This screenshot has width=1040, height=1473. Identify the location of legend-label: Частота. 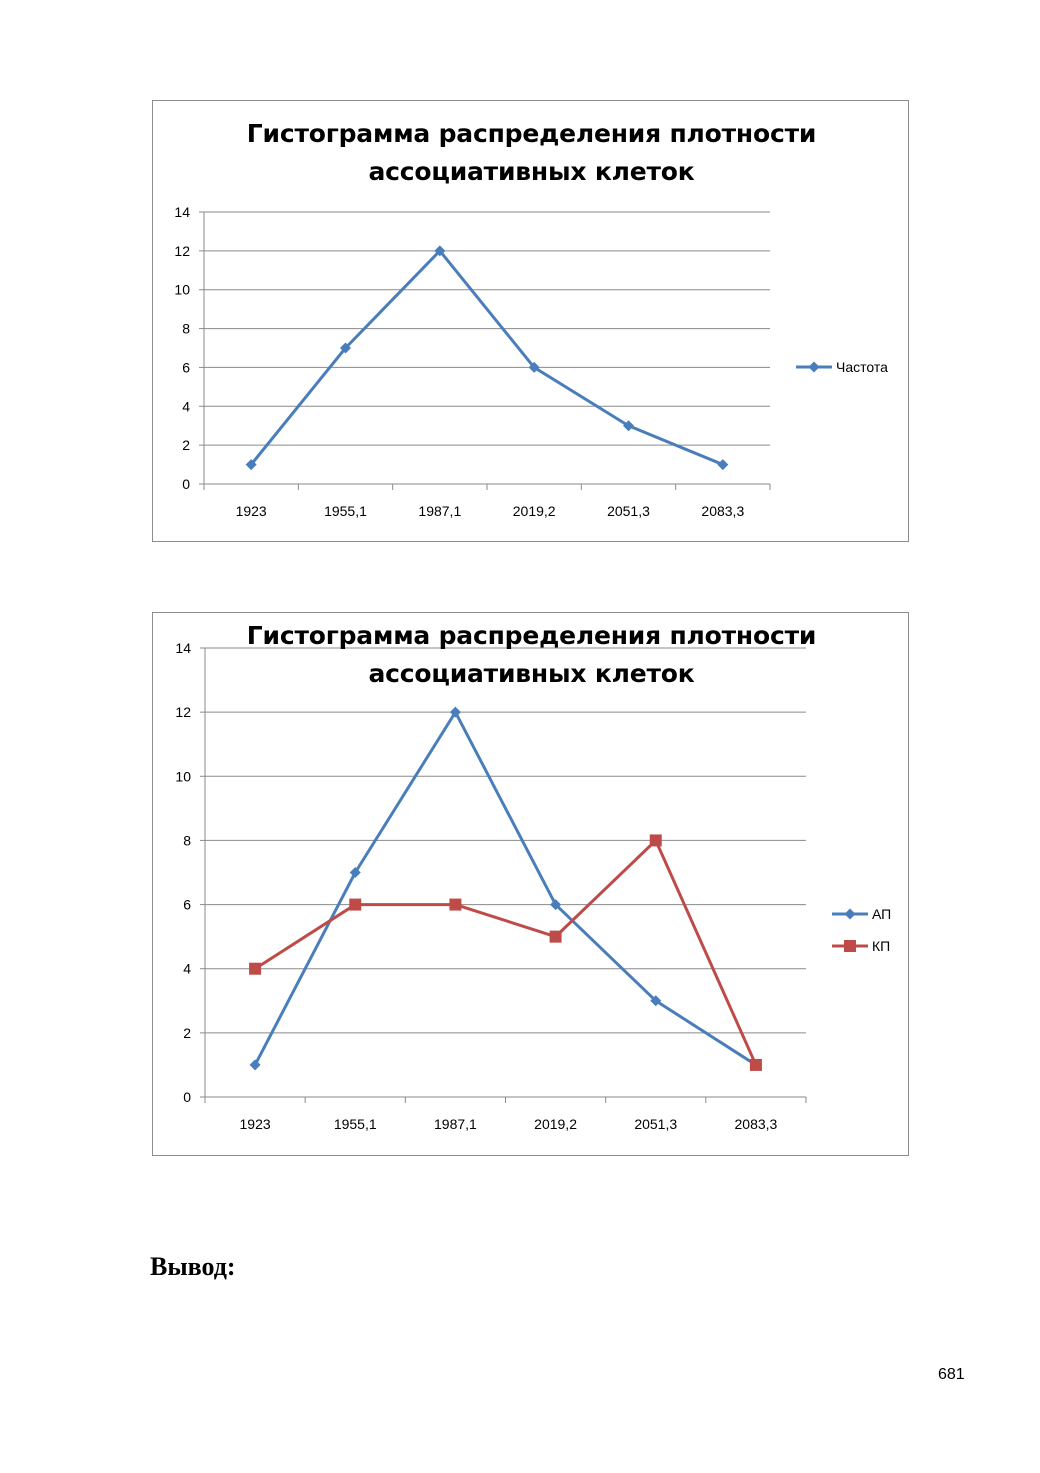
(862, 367).